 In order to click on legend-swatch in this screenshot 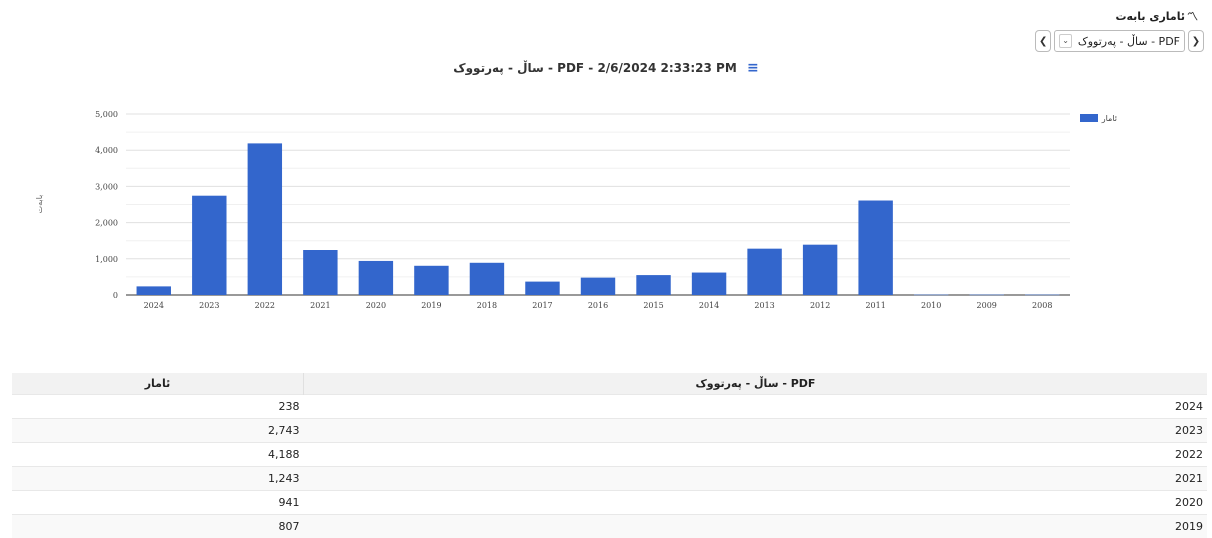, I will do `click(1089, 118)`.